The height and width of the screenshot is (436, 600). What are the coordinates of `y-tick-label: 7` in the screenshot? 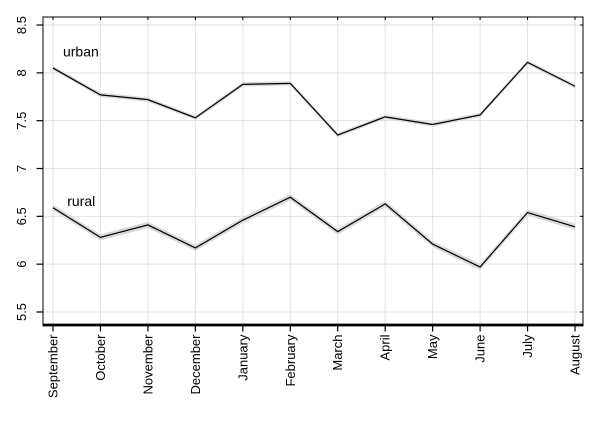 It's located at (21, 168).